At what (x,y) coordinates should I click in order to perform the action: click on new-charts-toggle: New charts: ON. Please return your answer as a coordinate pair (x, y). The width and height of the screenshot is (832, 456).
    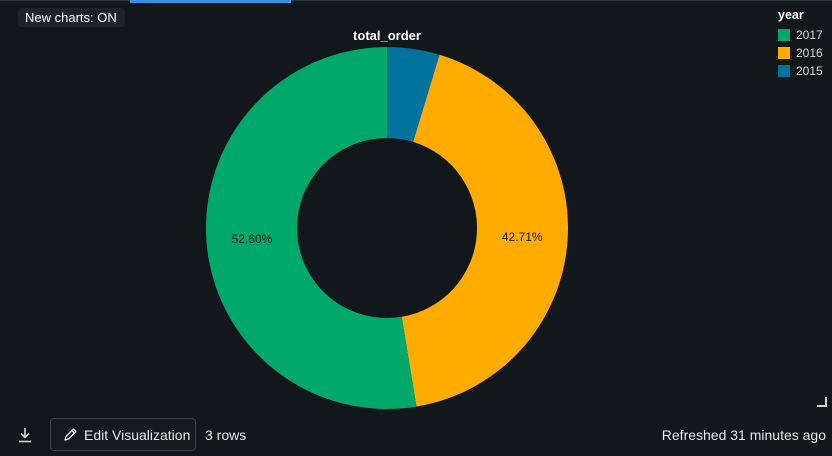
    Looking at the image, I should click on (71, 17).